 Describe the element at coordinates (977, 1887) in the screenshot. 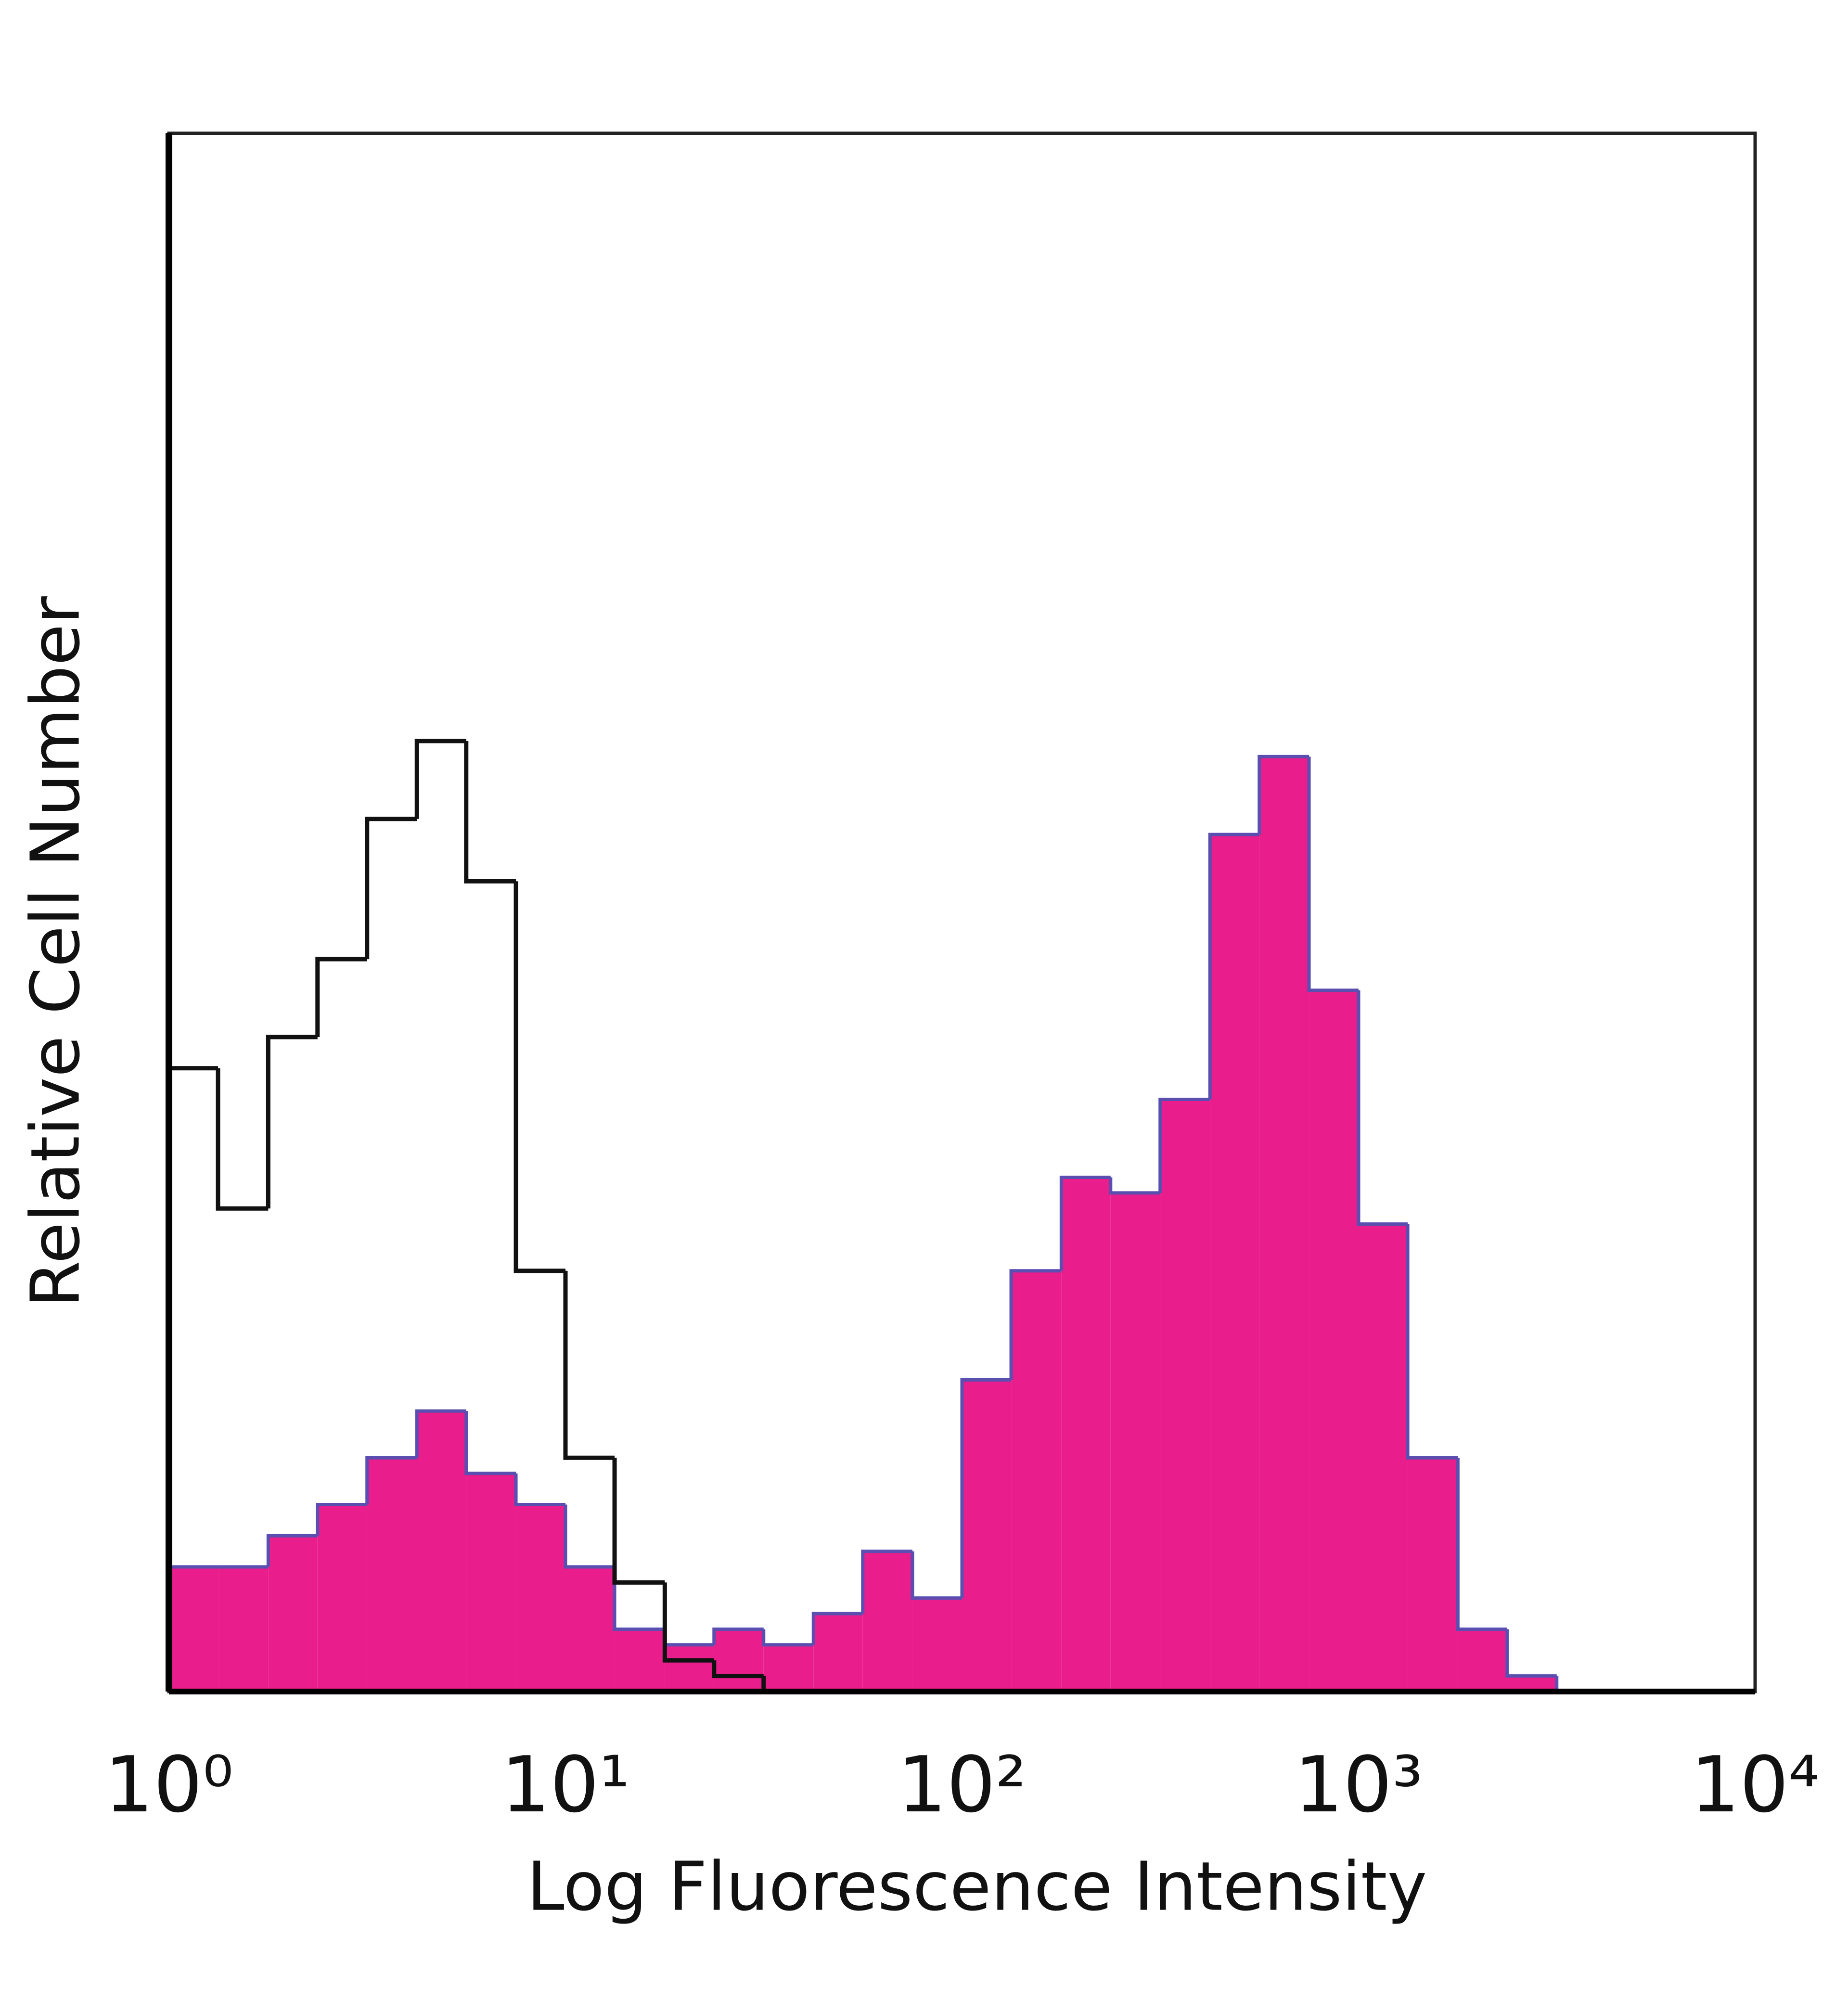

I see `x-axis-title: Log Fluorescence Intensity` at that location.